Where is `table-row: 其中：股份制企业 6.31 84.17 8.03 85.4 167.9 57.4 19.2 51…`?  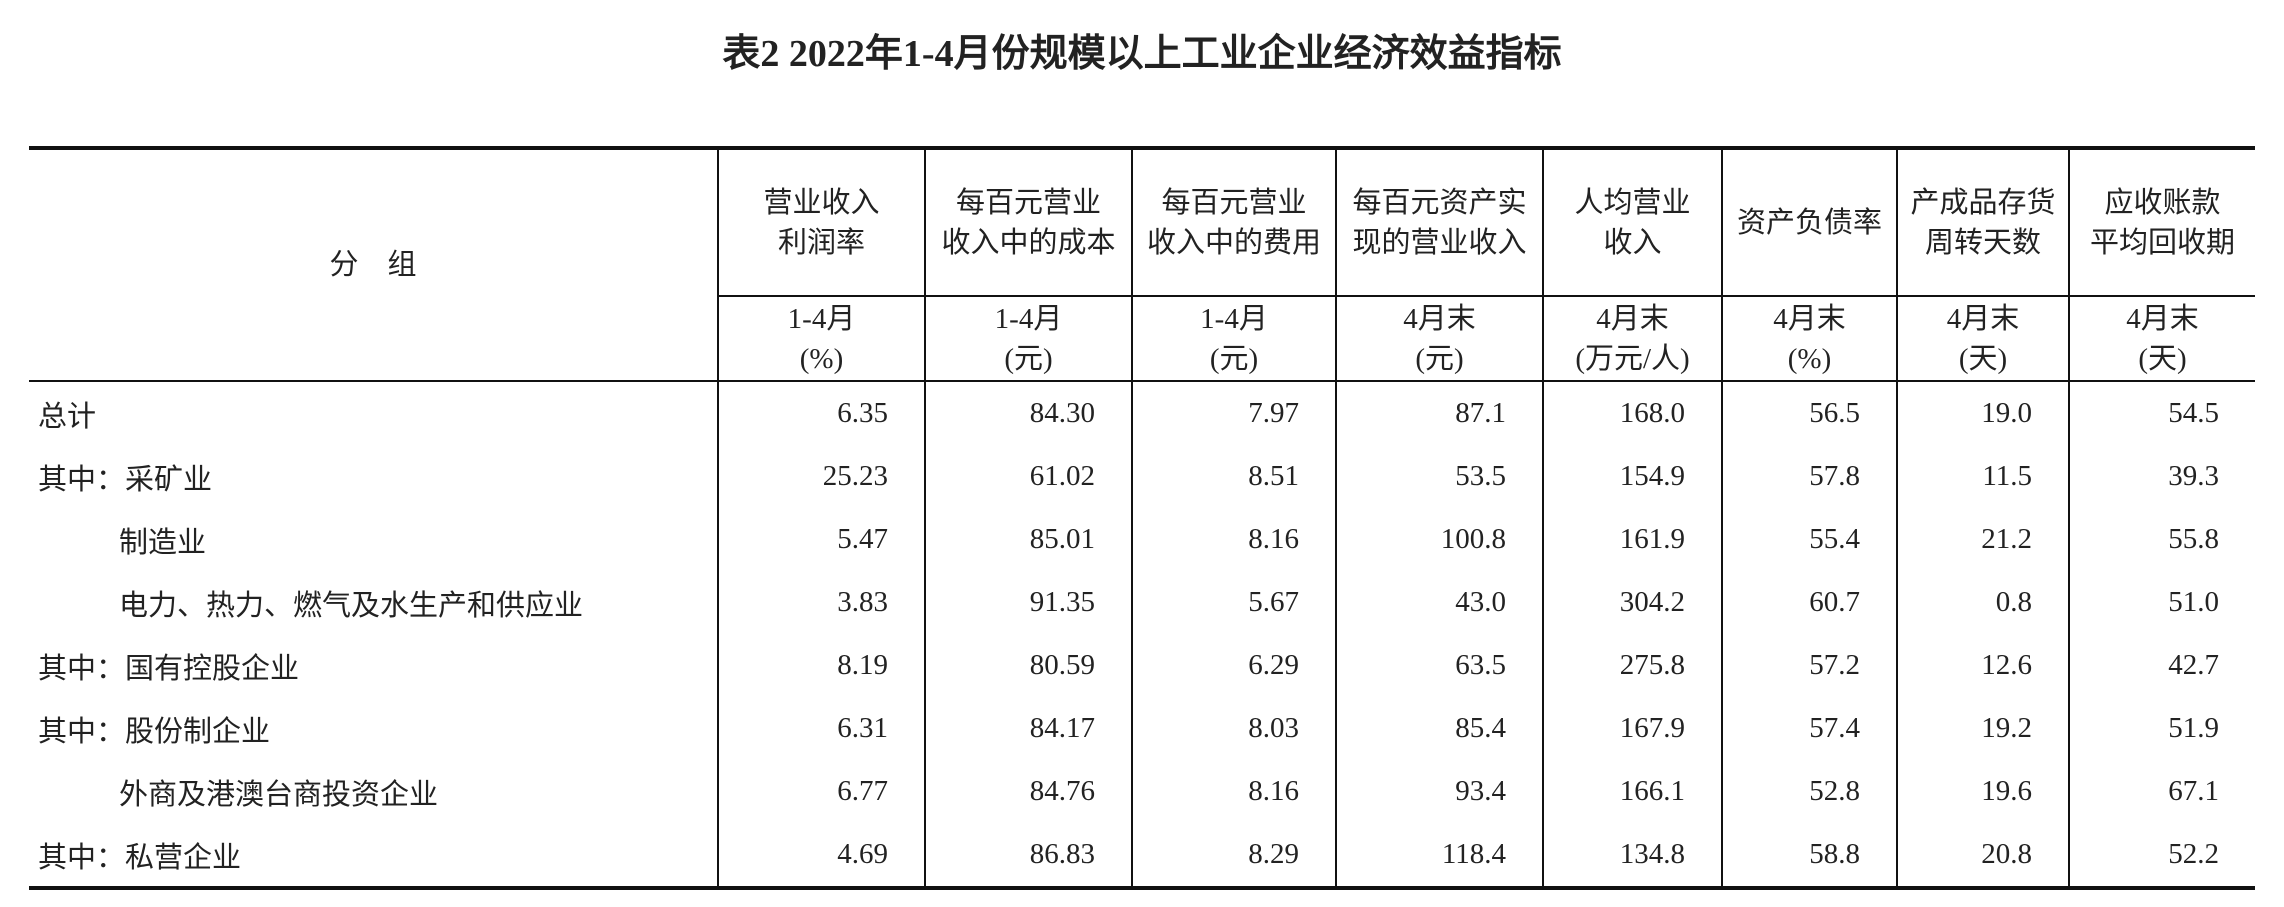 table-row: 其中：股份制企业 6.31 84.17 8.03 85.4 167.9 57.4 19.2 51… is located at coordinates (1142, 728).